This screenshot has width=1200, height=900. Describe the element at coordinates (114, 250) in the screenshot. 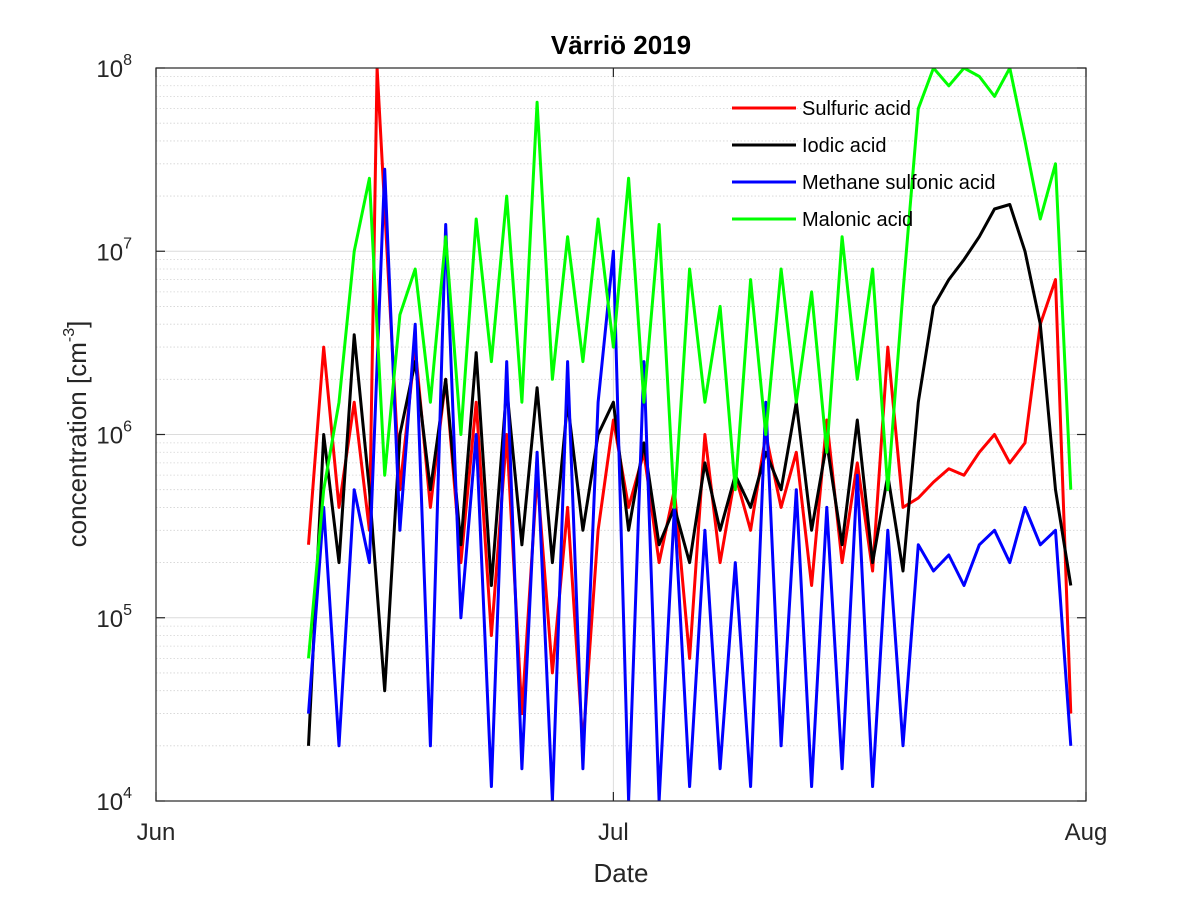

I see `y-tick-label-7: 10⁷` at that location.